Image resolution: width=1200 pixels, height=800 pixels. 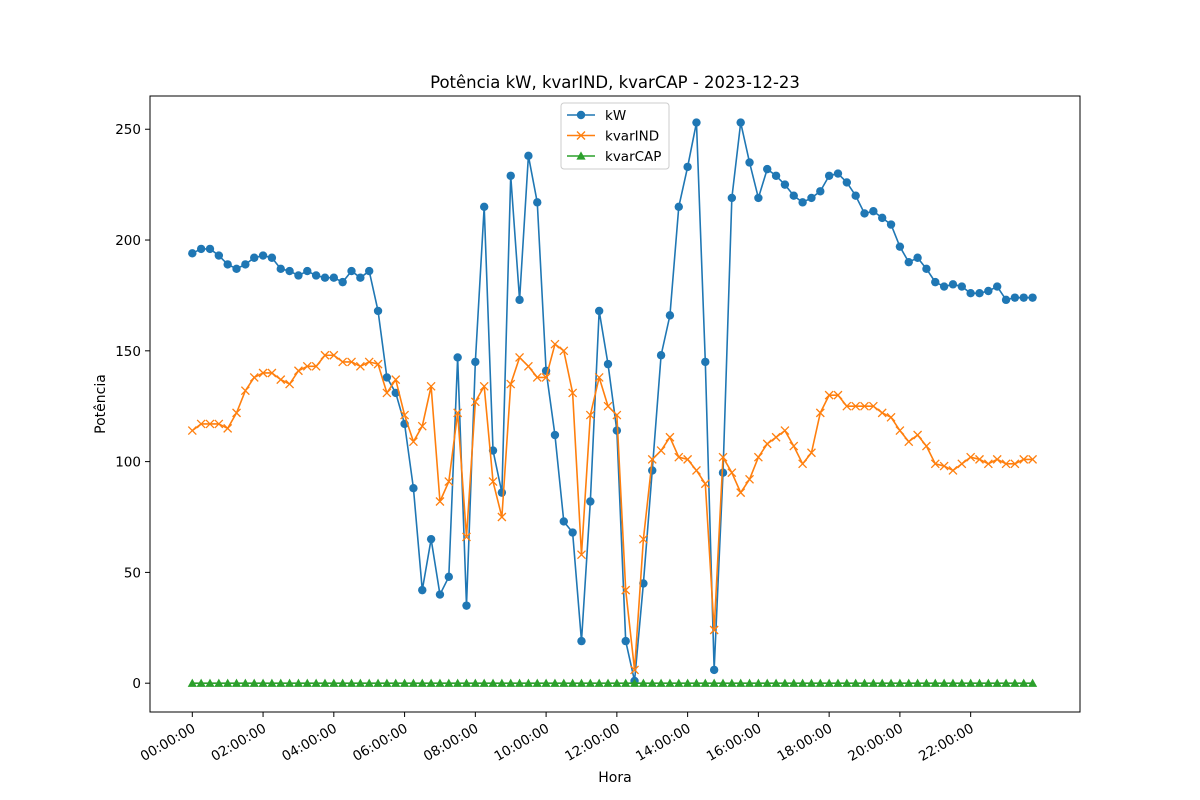 What do you see at coordinates (614, 157) in the screenshot?
I see `legend-entry-kvarCAP: kvarCAP` at bounding box center [614, 157].